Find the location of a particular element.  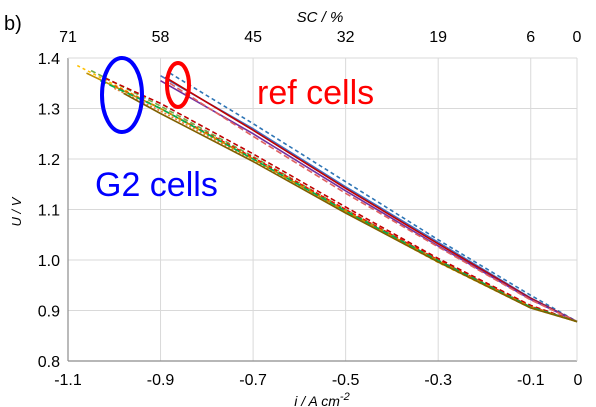

x-tick-label: -0.7 is located at coordinates (253, 380).